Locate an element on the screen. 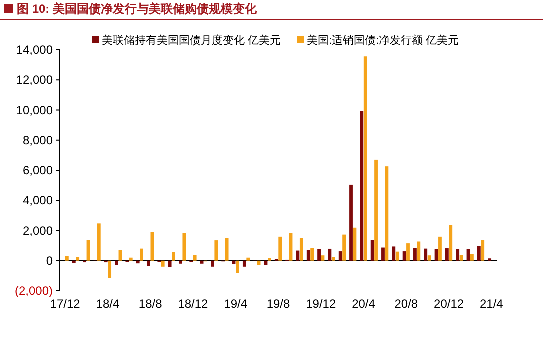 Image resolution: width=543 pixels, height=346 pixels. x-tick-label: 21/4 is located at coordinates (492, 304).